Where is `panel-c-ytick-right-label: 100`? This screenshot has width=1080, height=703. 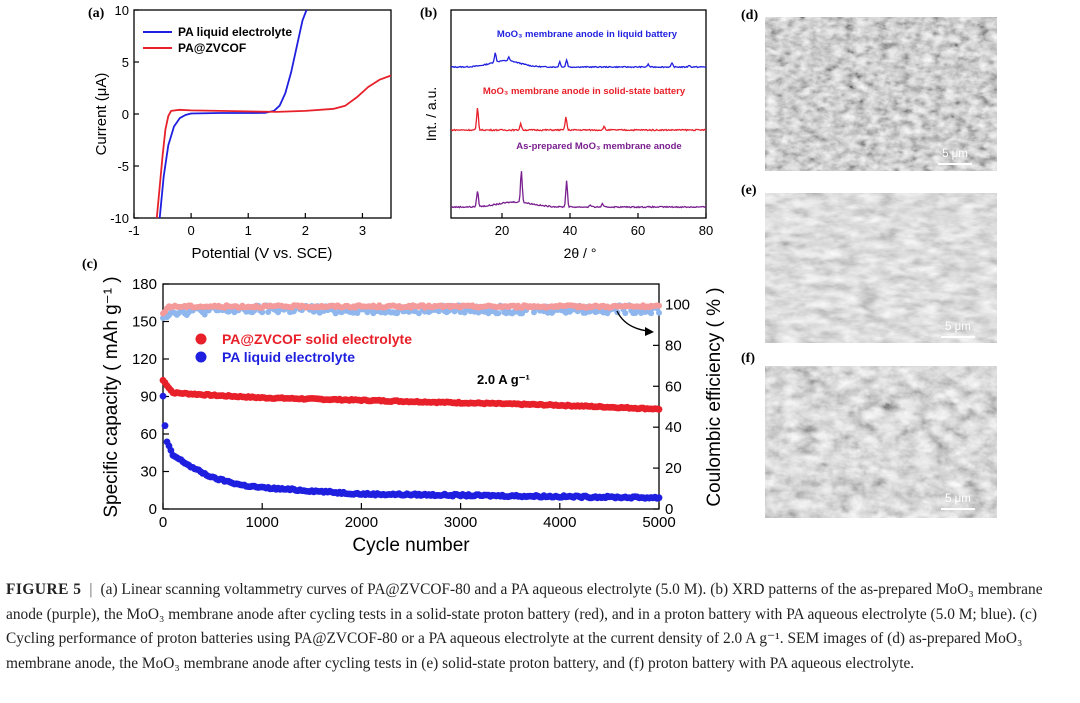 panel-c-ytick-right-label: 100 is located at coordinates (677, 304).